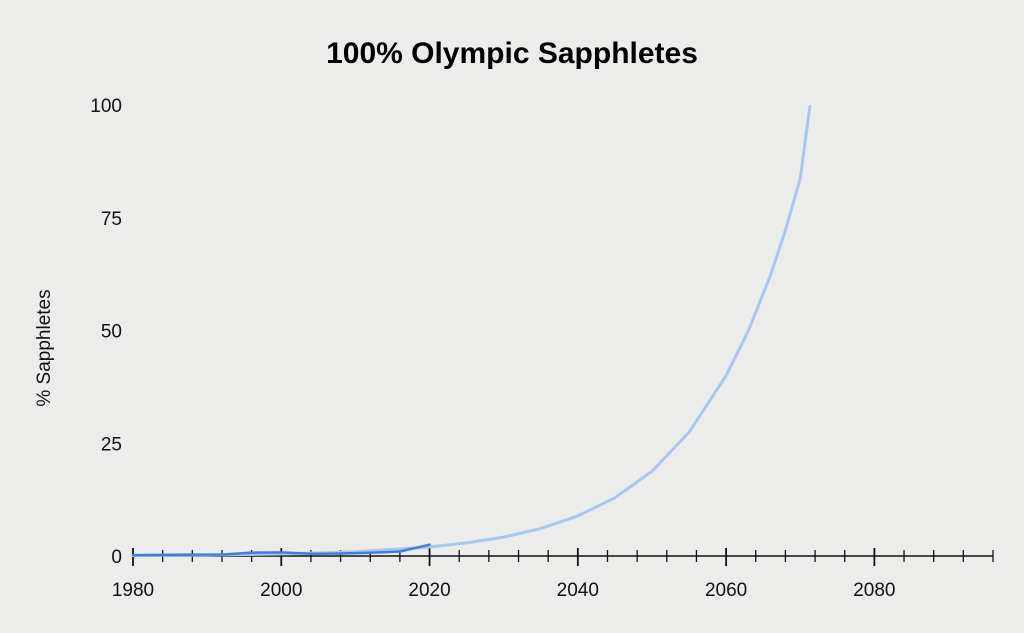 This screenshot has height=633, width=1024. What do you see at coordinates (111, 444) in the screenshot?
I see `y-tick-label: 25` at bounding box center [111, 444].